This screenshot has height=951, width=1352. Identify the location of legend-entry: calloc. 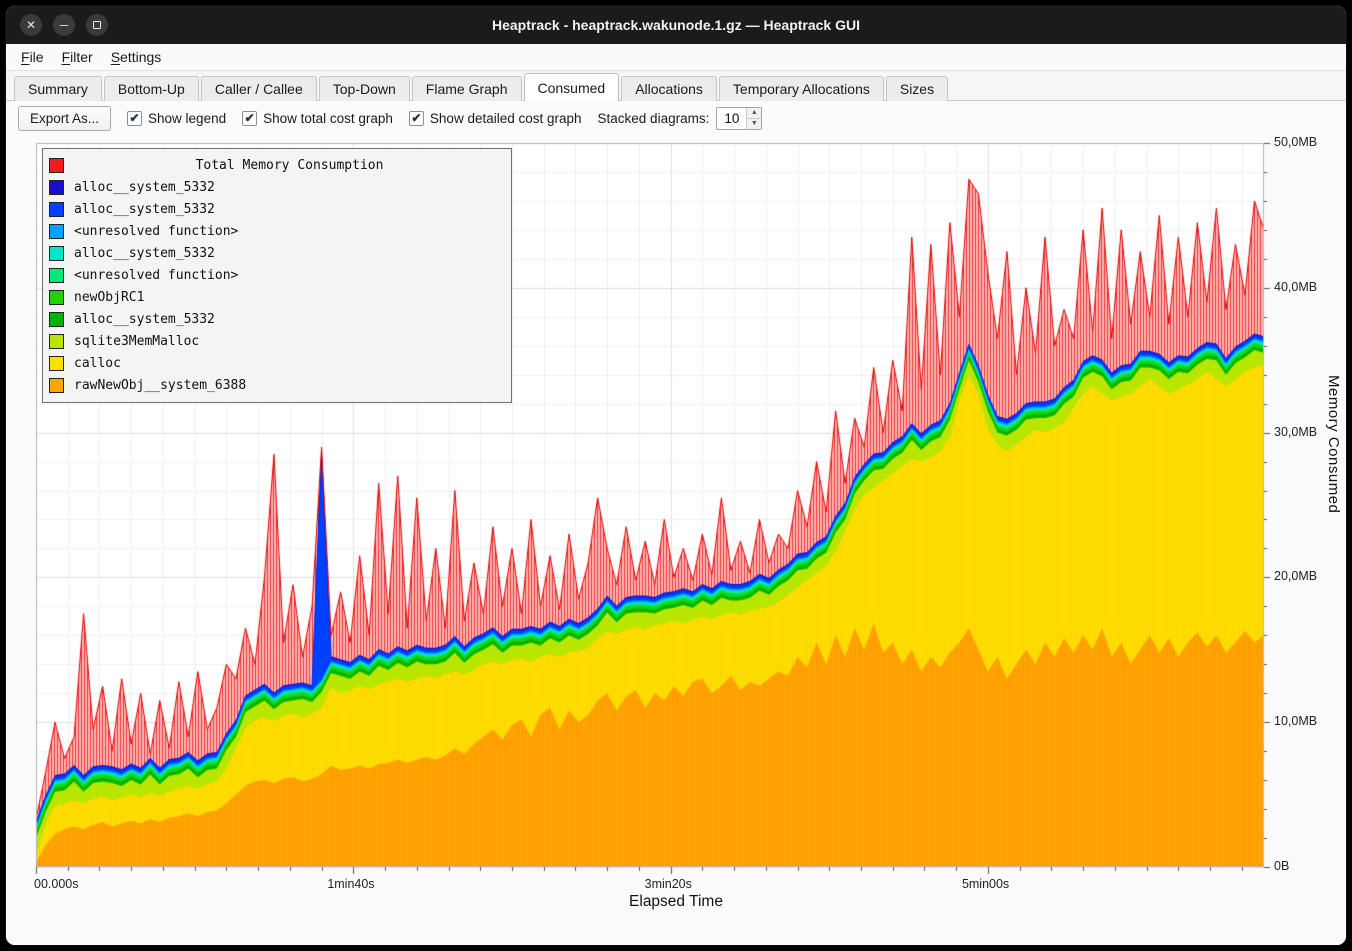
(277, 363).